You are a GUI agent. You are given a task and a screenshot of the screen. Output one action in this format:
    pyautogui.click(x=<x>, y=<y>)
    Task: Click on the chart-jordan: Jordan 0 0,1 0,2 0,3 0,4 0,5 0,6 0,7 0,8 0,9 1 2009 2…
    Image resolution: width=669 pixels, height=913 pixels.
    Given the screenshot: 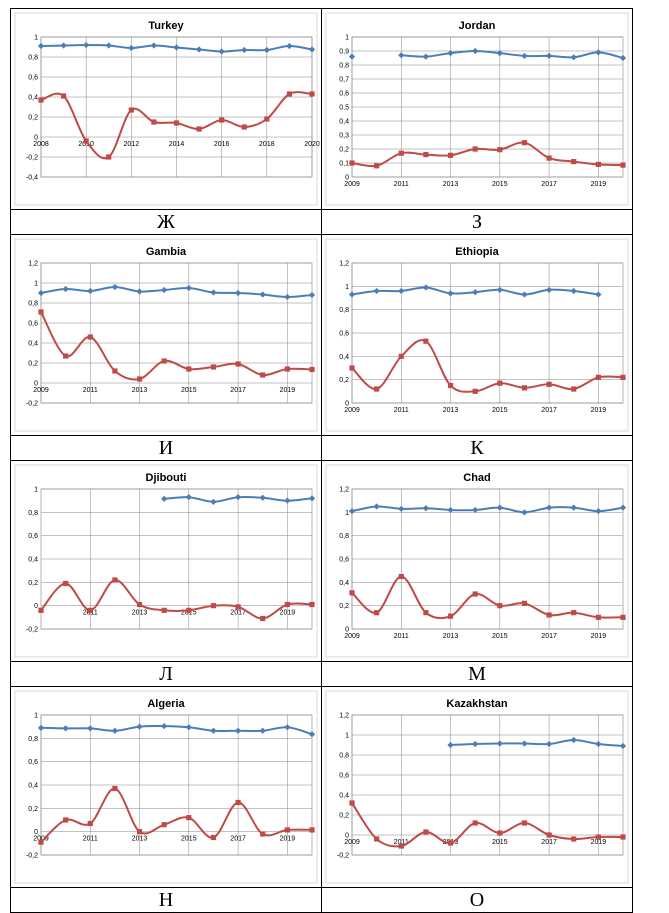 What is the action you would take?
    pyautogui.click(x=477, y=109)
    